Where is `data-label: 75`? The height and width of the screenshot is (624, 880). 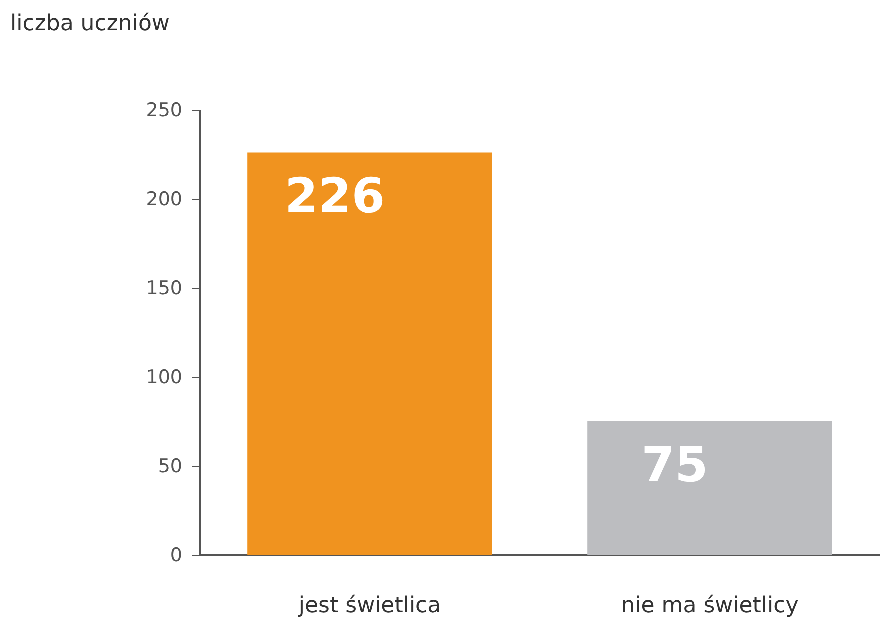 data-label: 75 is located at coordinates (675, 466).